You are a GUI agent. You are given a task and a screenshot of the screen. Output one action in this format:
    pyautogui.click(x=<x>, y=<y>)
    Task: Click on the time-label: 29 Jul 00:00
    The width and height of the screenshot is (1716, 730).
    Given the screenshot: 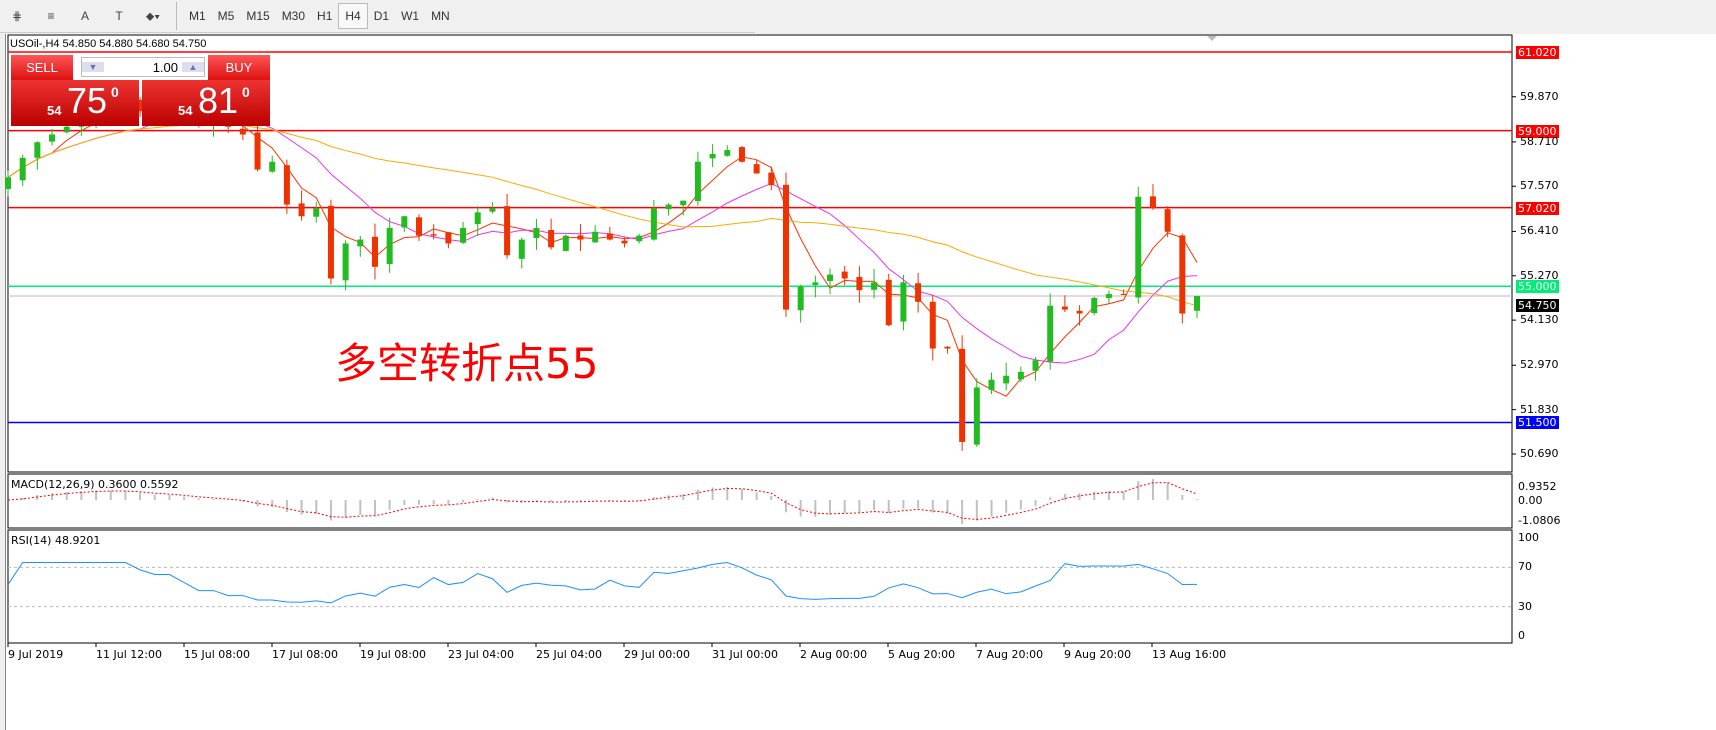 What is the action you would take?
    pyautogui.click(x=657, y=654)
    